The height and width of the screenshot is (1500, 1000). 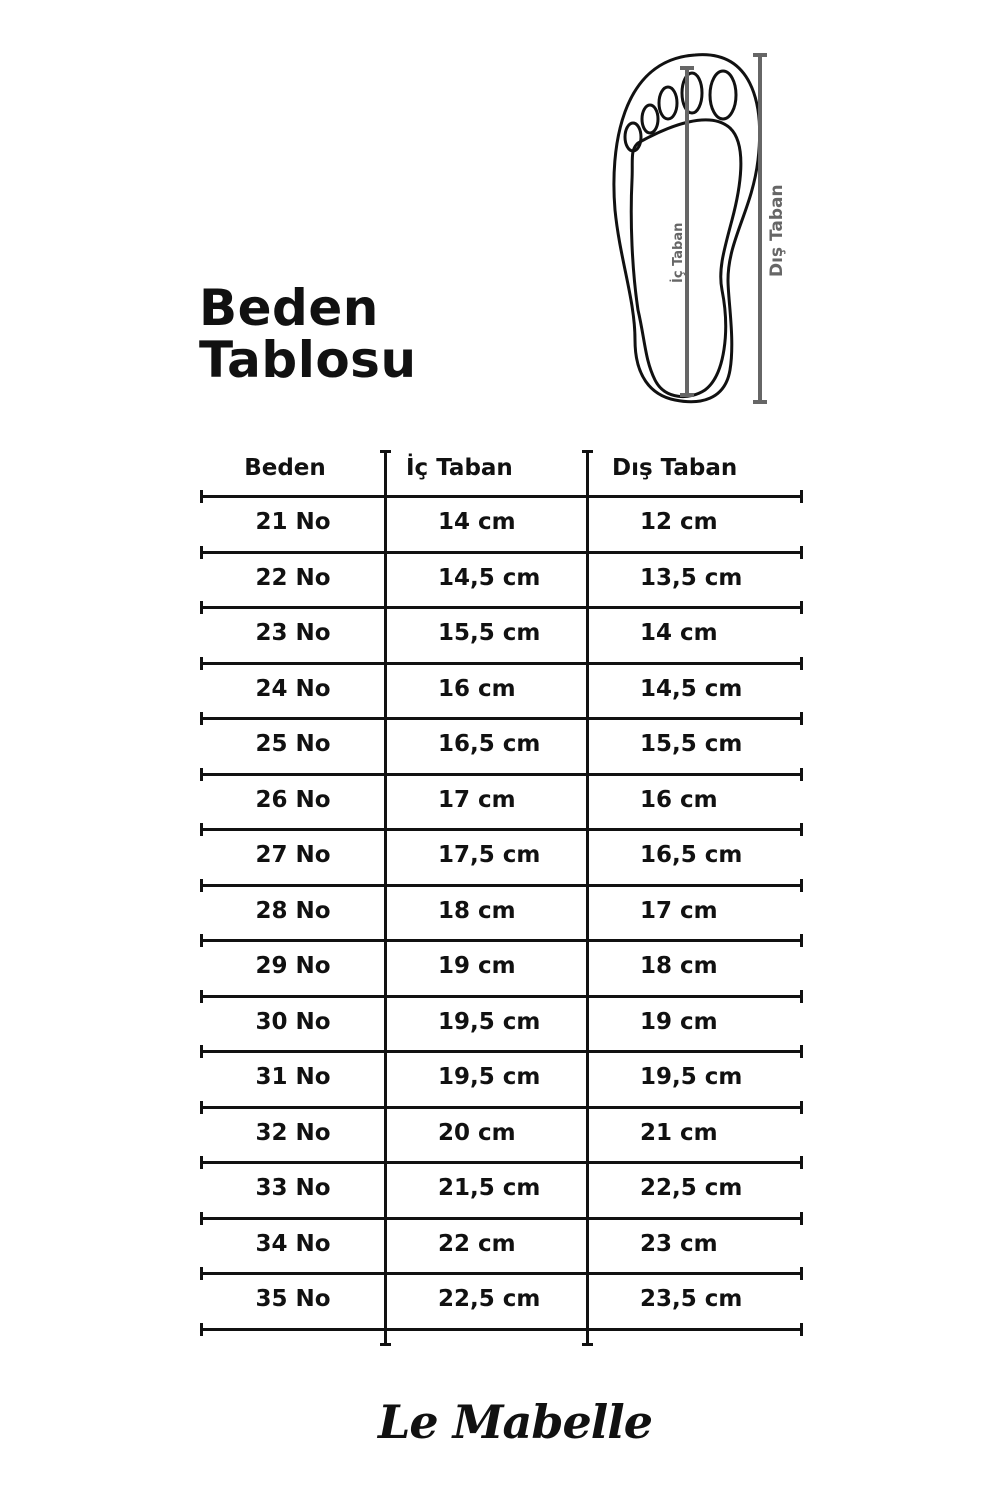 What do you see at coordinates (293, 1188) in the screenshot?
I see `cell-size: 33 No` at bounding box center [293, 1188].